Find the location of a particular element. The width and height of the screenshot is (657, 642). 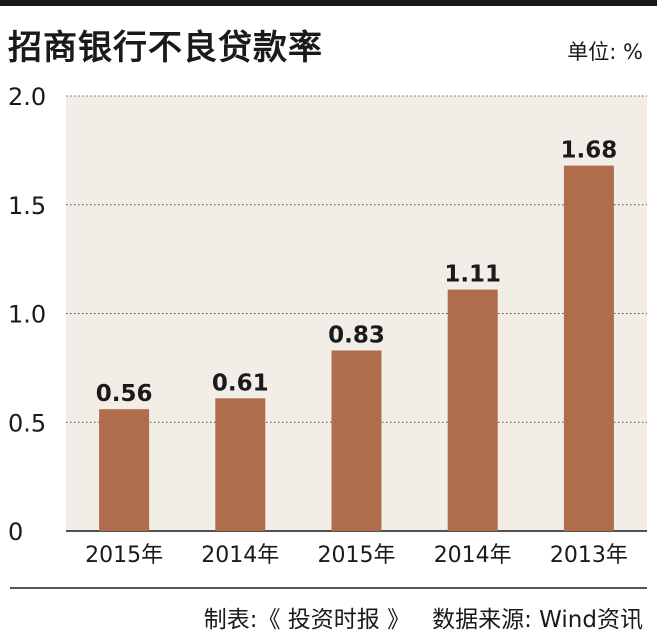

data-label: 0.83 is located at coordinates (356, 335).